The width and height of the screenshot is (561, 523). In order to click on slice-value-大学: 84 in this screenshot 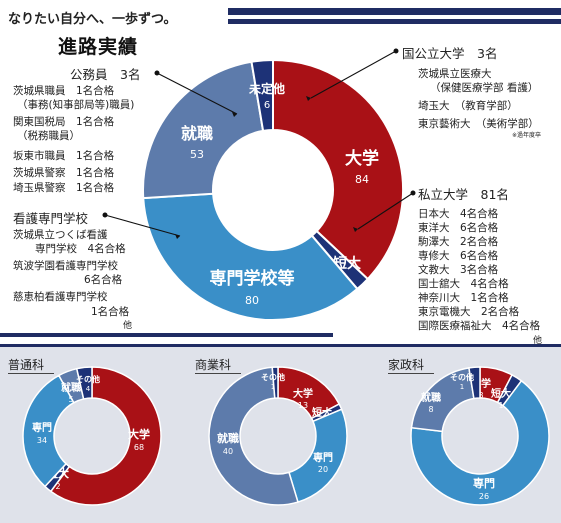, I will do `click(362, 179)`.